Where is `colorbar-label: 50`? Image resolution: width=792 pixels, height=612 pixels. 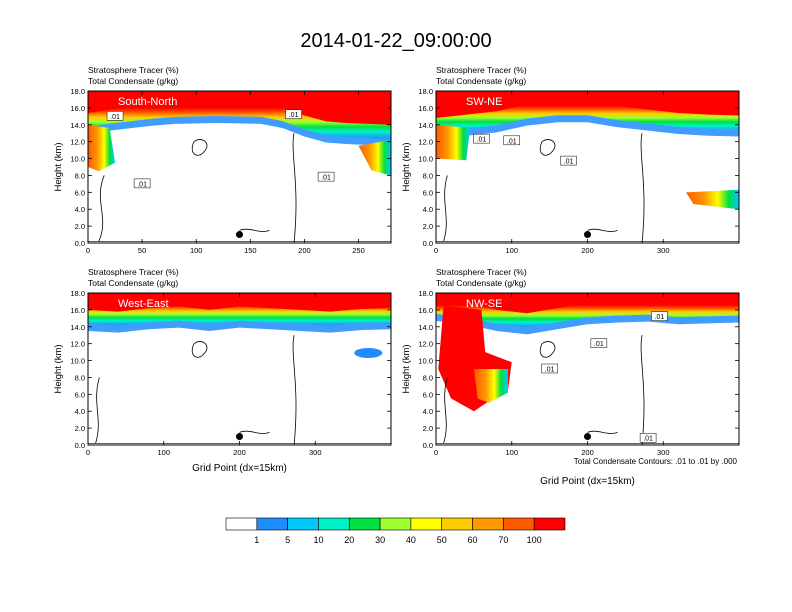 colorbar-label: 50 is located at coordinates (442, 540).